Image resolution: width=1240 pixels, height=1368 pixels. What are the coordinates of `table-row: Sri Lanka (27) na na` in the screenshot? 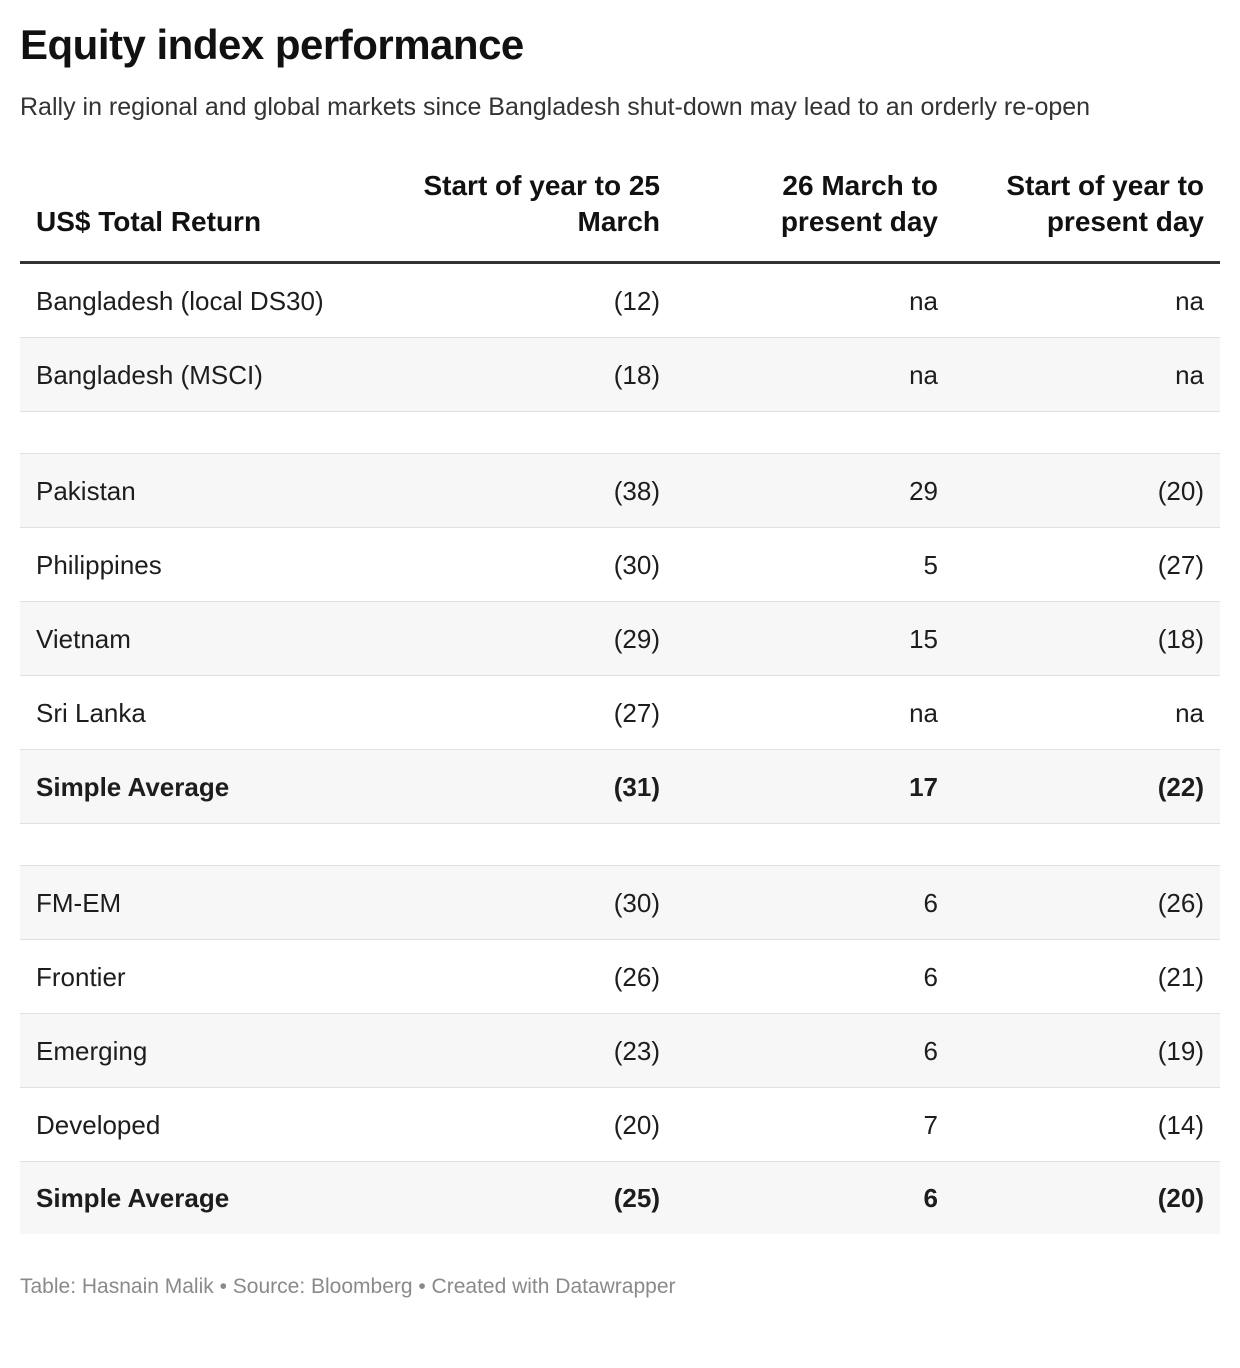 It's located at (620, 712).